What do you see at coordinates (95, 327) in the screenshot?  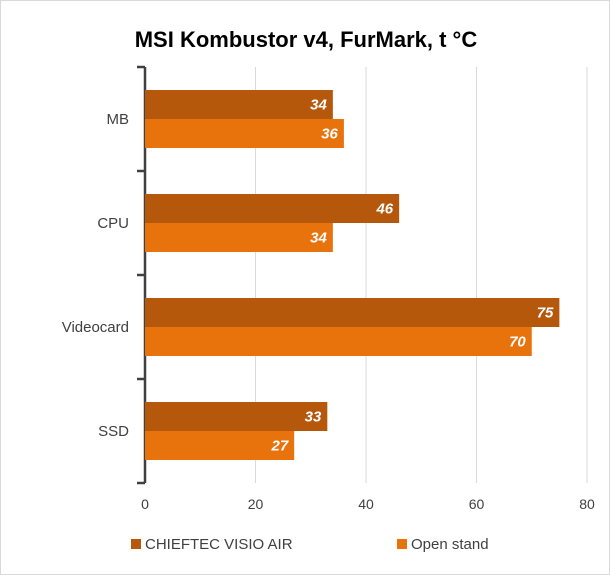 I see `category-label: Videocard` at bounding box center [95, 327].